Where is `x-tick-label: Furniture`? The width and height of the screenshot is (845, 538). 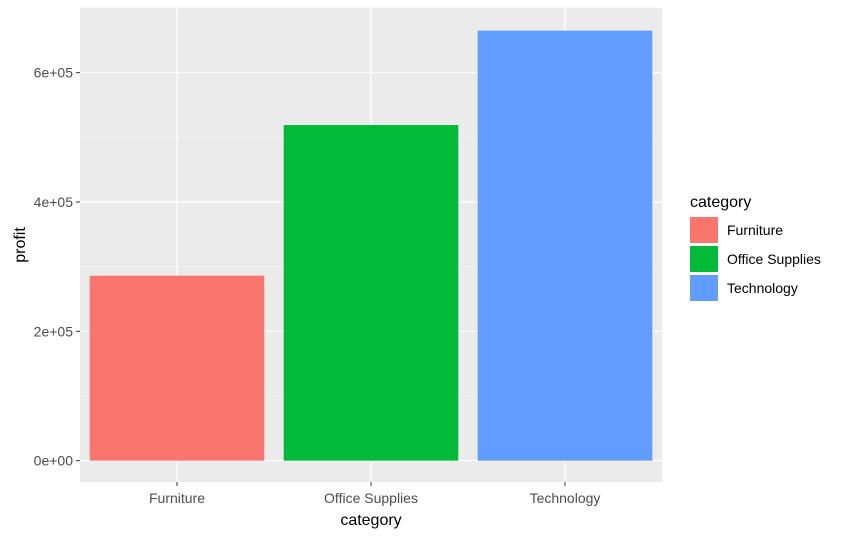
x-tick-label: Furniture is located at coordinates (177, 498).